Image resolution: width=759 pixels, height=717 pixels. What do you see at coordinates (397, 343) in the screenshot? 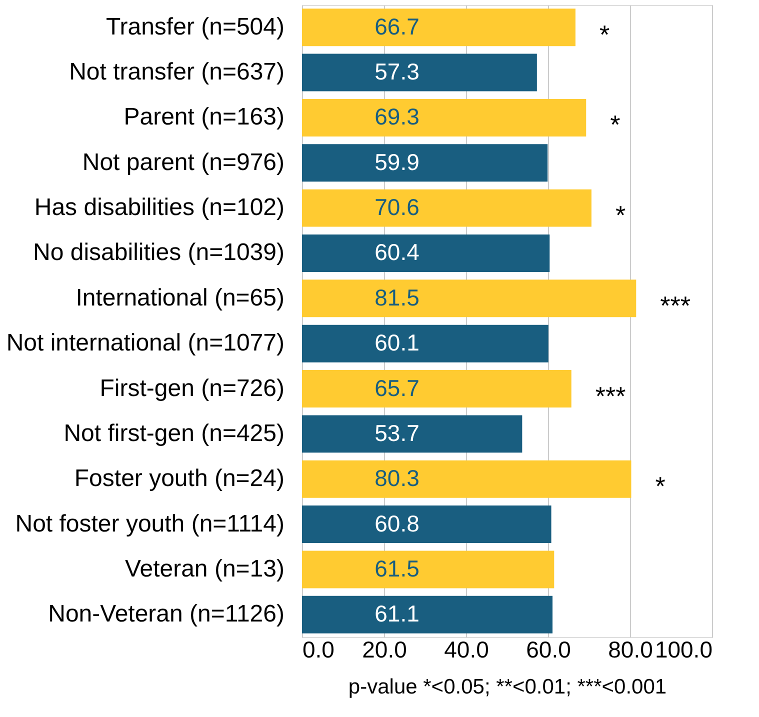
I see `data-label: 60.1` at bounding box center [397, 343].